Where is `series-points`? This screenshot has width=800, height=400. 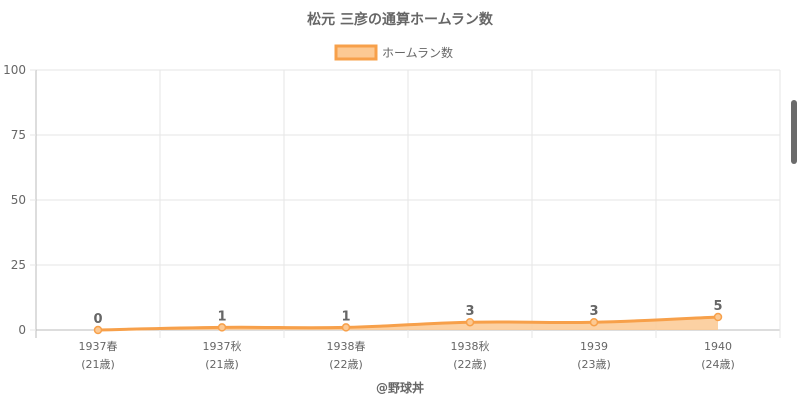 series-points is located at coordinates (408, 323).